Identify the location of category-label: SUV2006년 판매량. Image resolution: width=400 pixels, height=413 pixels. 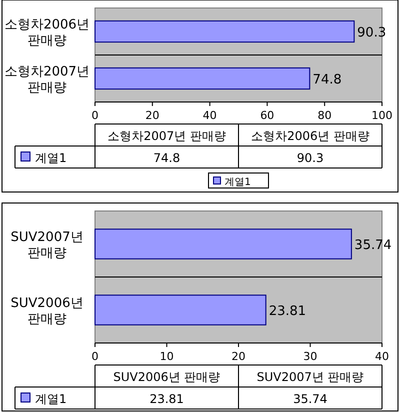
(166, 377).